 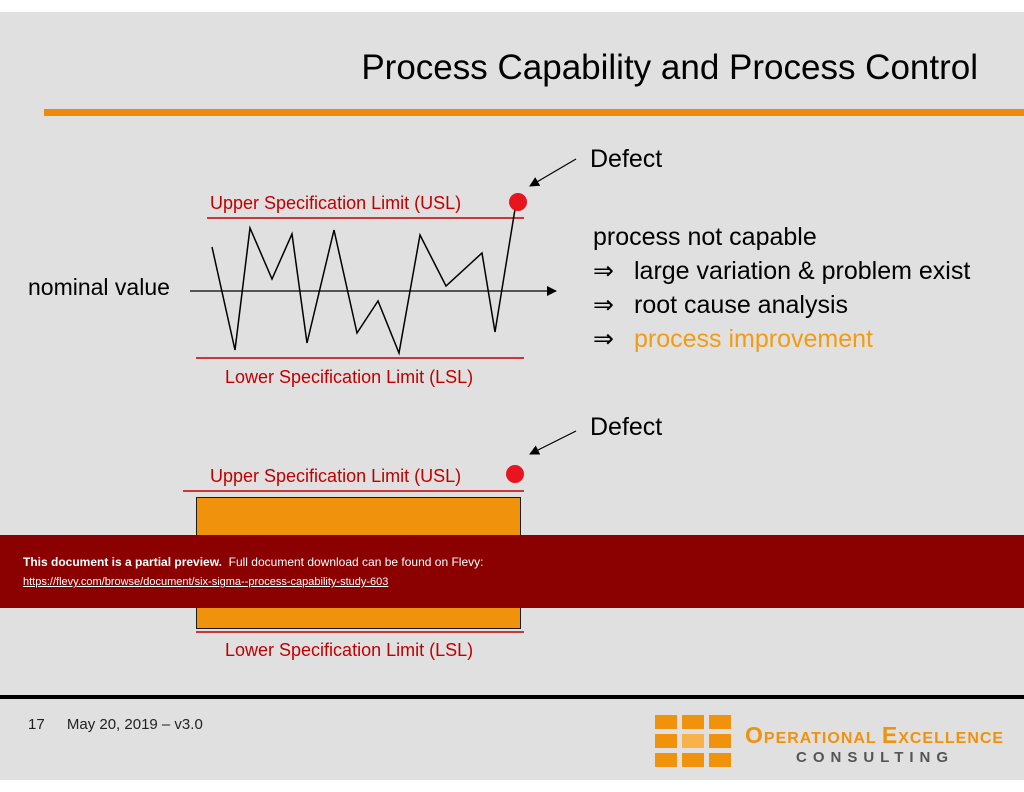 I want to click on lsl-label-bottom: Lower Specification Limit (LSL), so click(x=349, y=650).